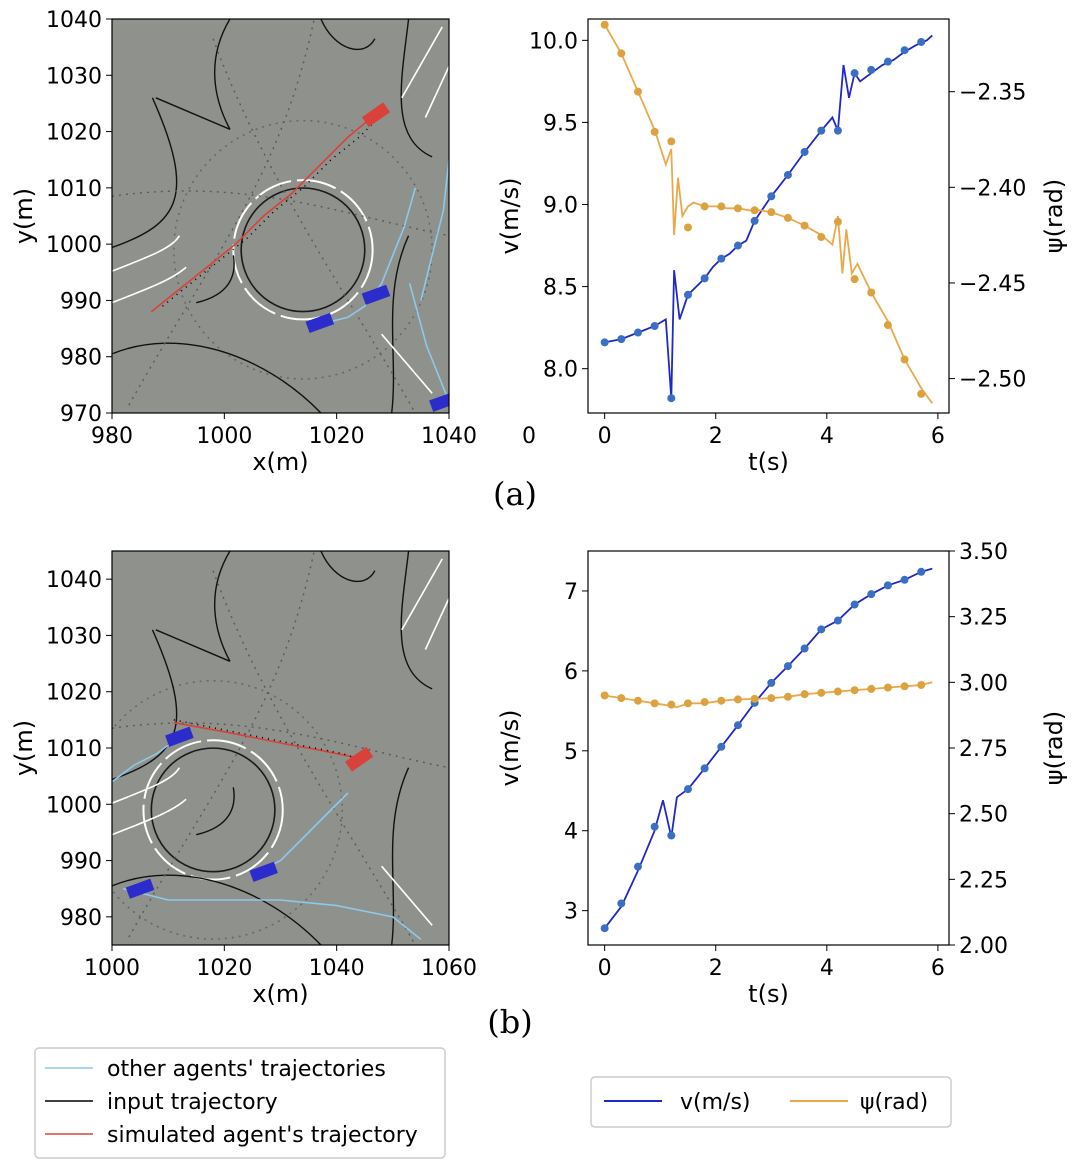  What do you see at coordinates (224, 968) in the screenshot?
I see `x-tick-label: 1020` at bounding box center [224, 968].